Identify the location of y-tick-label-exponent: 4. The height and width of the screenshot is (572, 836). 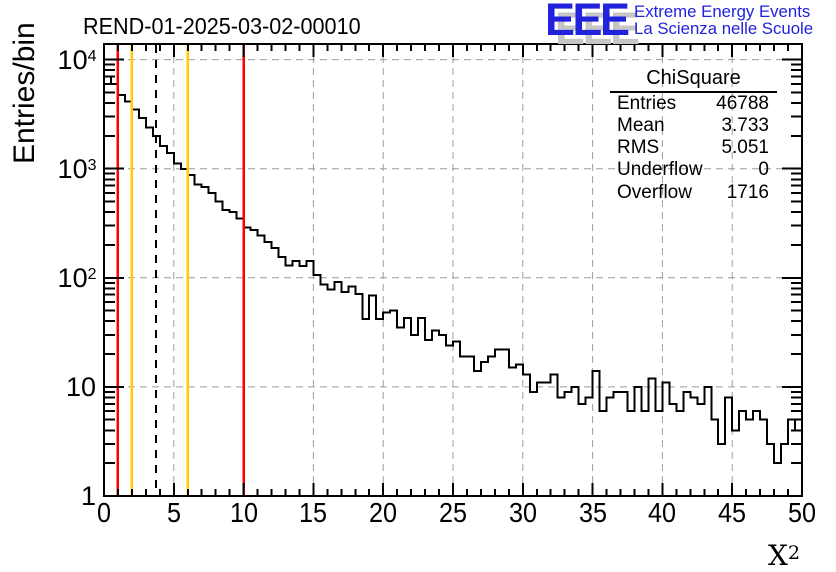
(92, 56).